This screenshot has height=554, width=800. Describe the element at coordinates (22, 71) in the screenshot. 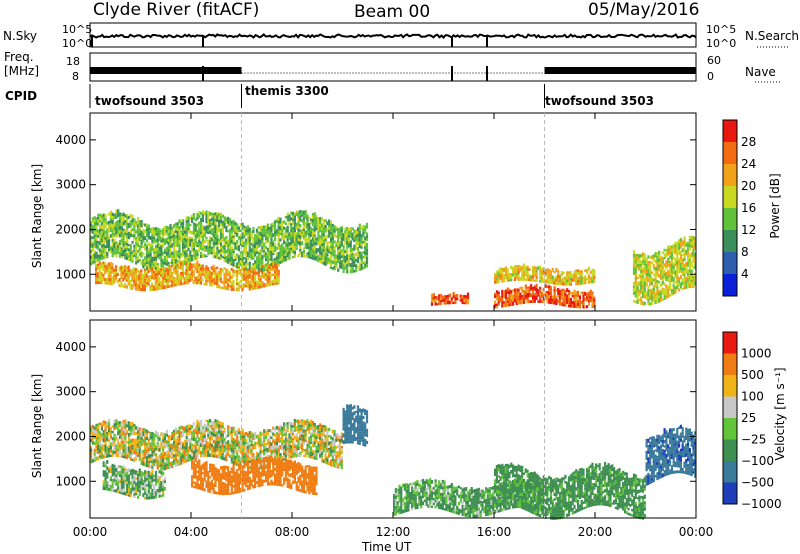

I see `freq-unit-label: [MHz]` at that location.